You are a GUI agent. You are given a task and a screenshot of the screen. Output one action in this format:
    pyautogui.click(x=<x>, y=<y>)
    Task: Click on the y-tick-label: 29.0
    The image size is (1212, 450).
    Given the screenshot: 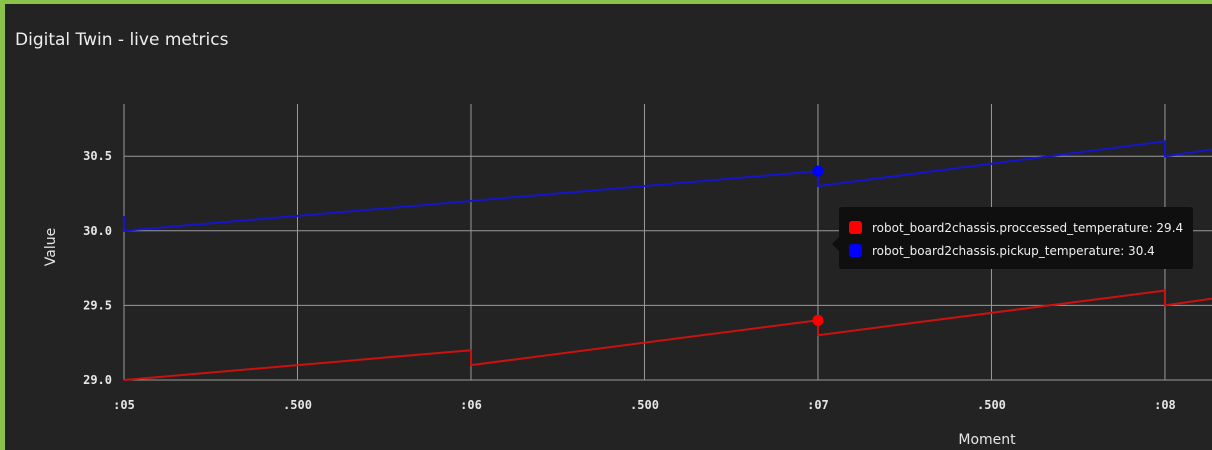 What is the action you would take?
    pyautogui.click(x=97, y=380)
    